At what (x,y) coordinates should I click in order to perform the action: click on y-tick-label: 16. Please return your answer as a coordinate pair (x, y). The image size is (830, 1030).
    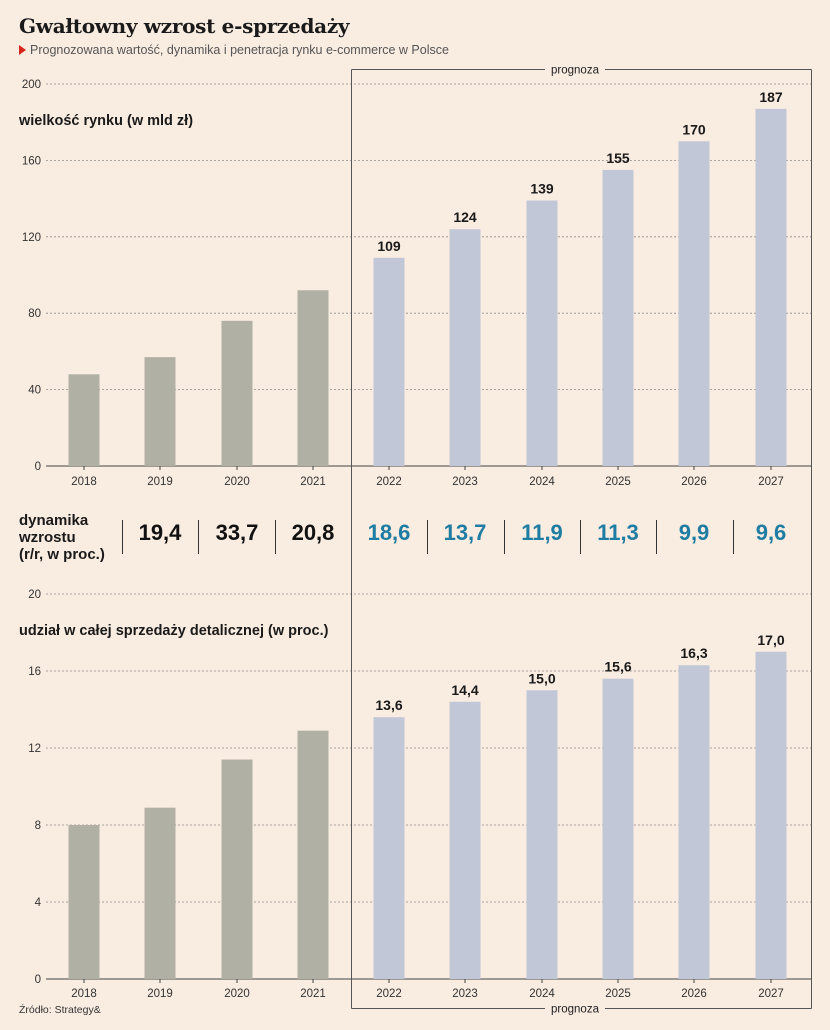
    Looking at the image, I should click on (34, 672).